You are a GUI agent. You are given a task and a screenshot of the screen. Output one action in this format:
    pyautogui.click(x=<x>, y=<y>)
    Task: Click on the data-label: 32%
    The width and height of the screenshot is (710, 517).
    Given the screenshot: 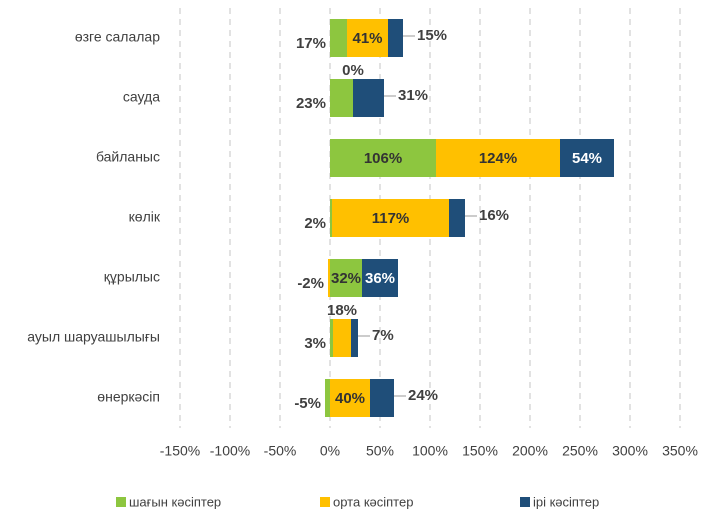 What is the action you would take?
    pyautogui.click(x=346, y=278)
    